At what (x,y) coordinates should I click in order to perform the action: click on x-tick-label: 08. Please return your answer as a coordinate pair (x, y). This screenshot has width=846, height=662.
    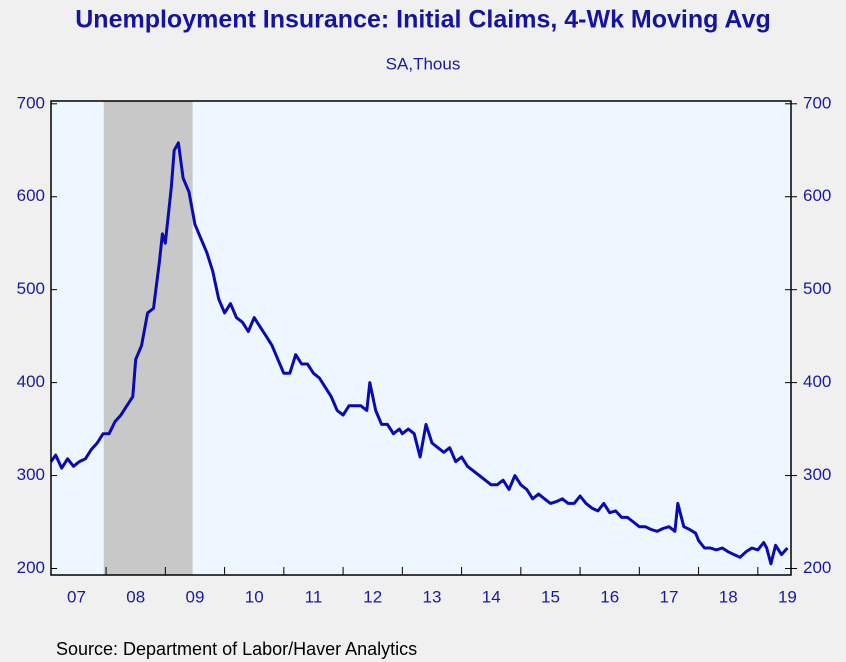
    Looking at the image, I should click on (135, 596).